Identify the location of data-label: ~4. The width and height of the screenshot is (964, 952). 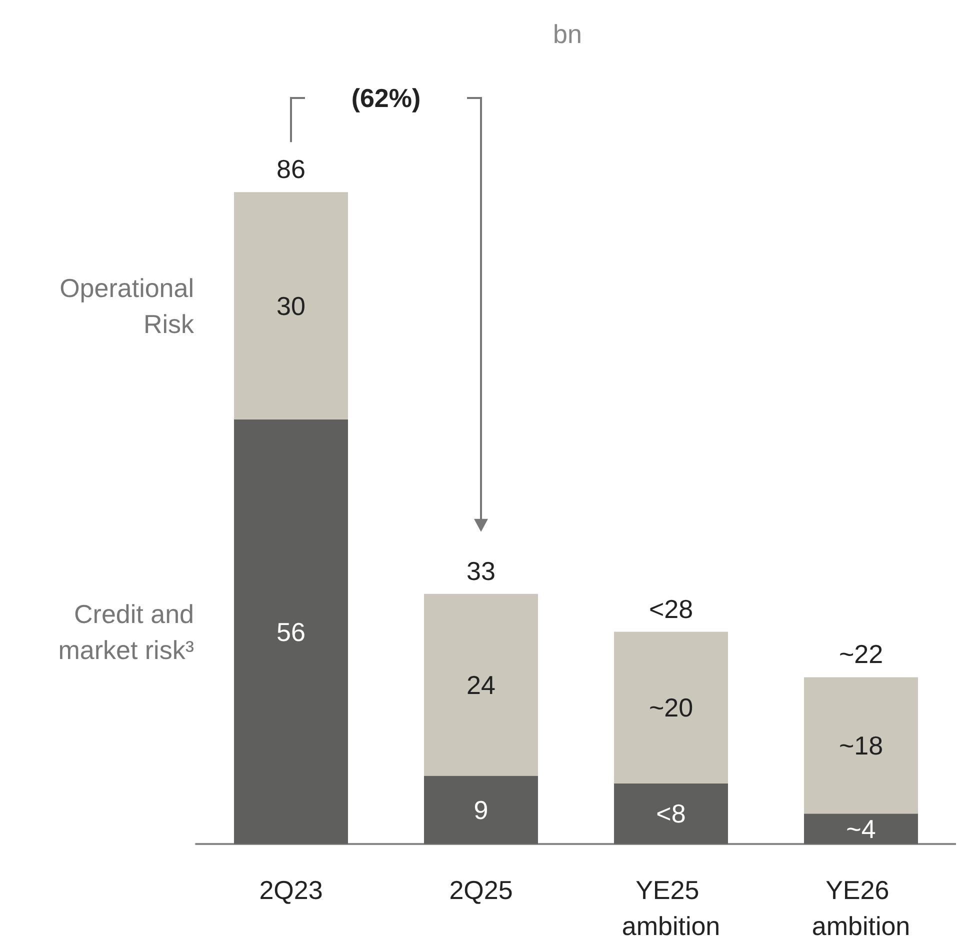
(861, 829).